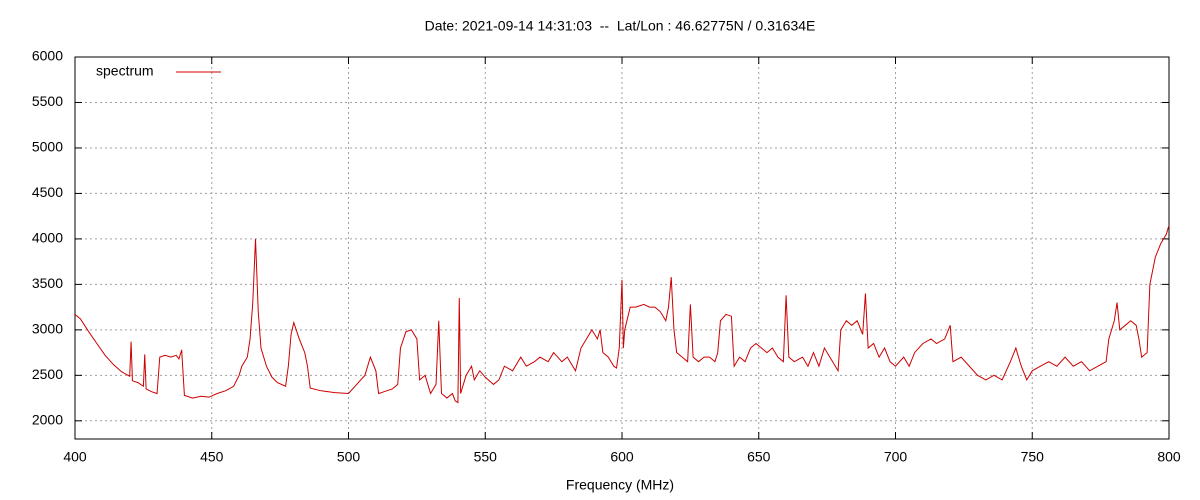  What do you see at coordinates (622, 457) in the screenshot?
I see `x-tick-label: 600` at bounding box center [622, 457].